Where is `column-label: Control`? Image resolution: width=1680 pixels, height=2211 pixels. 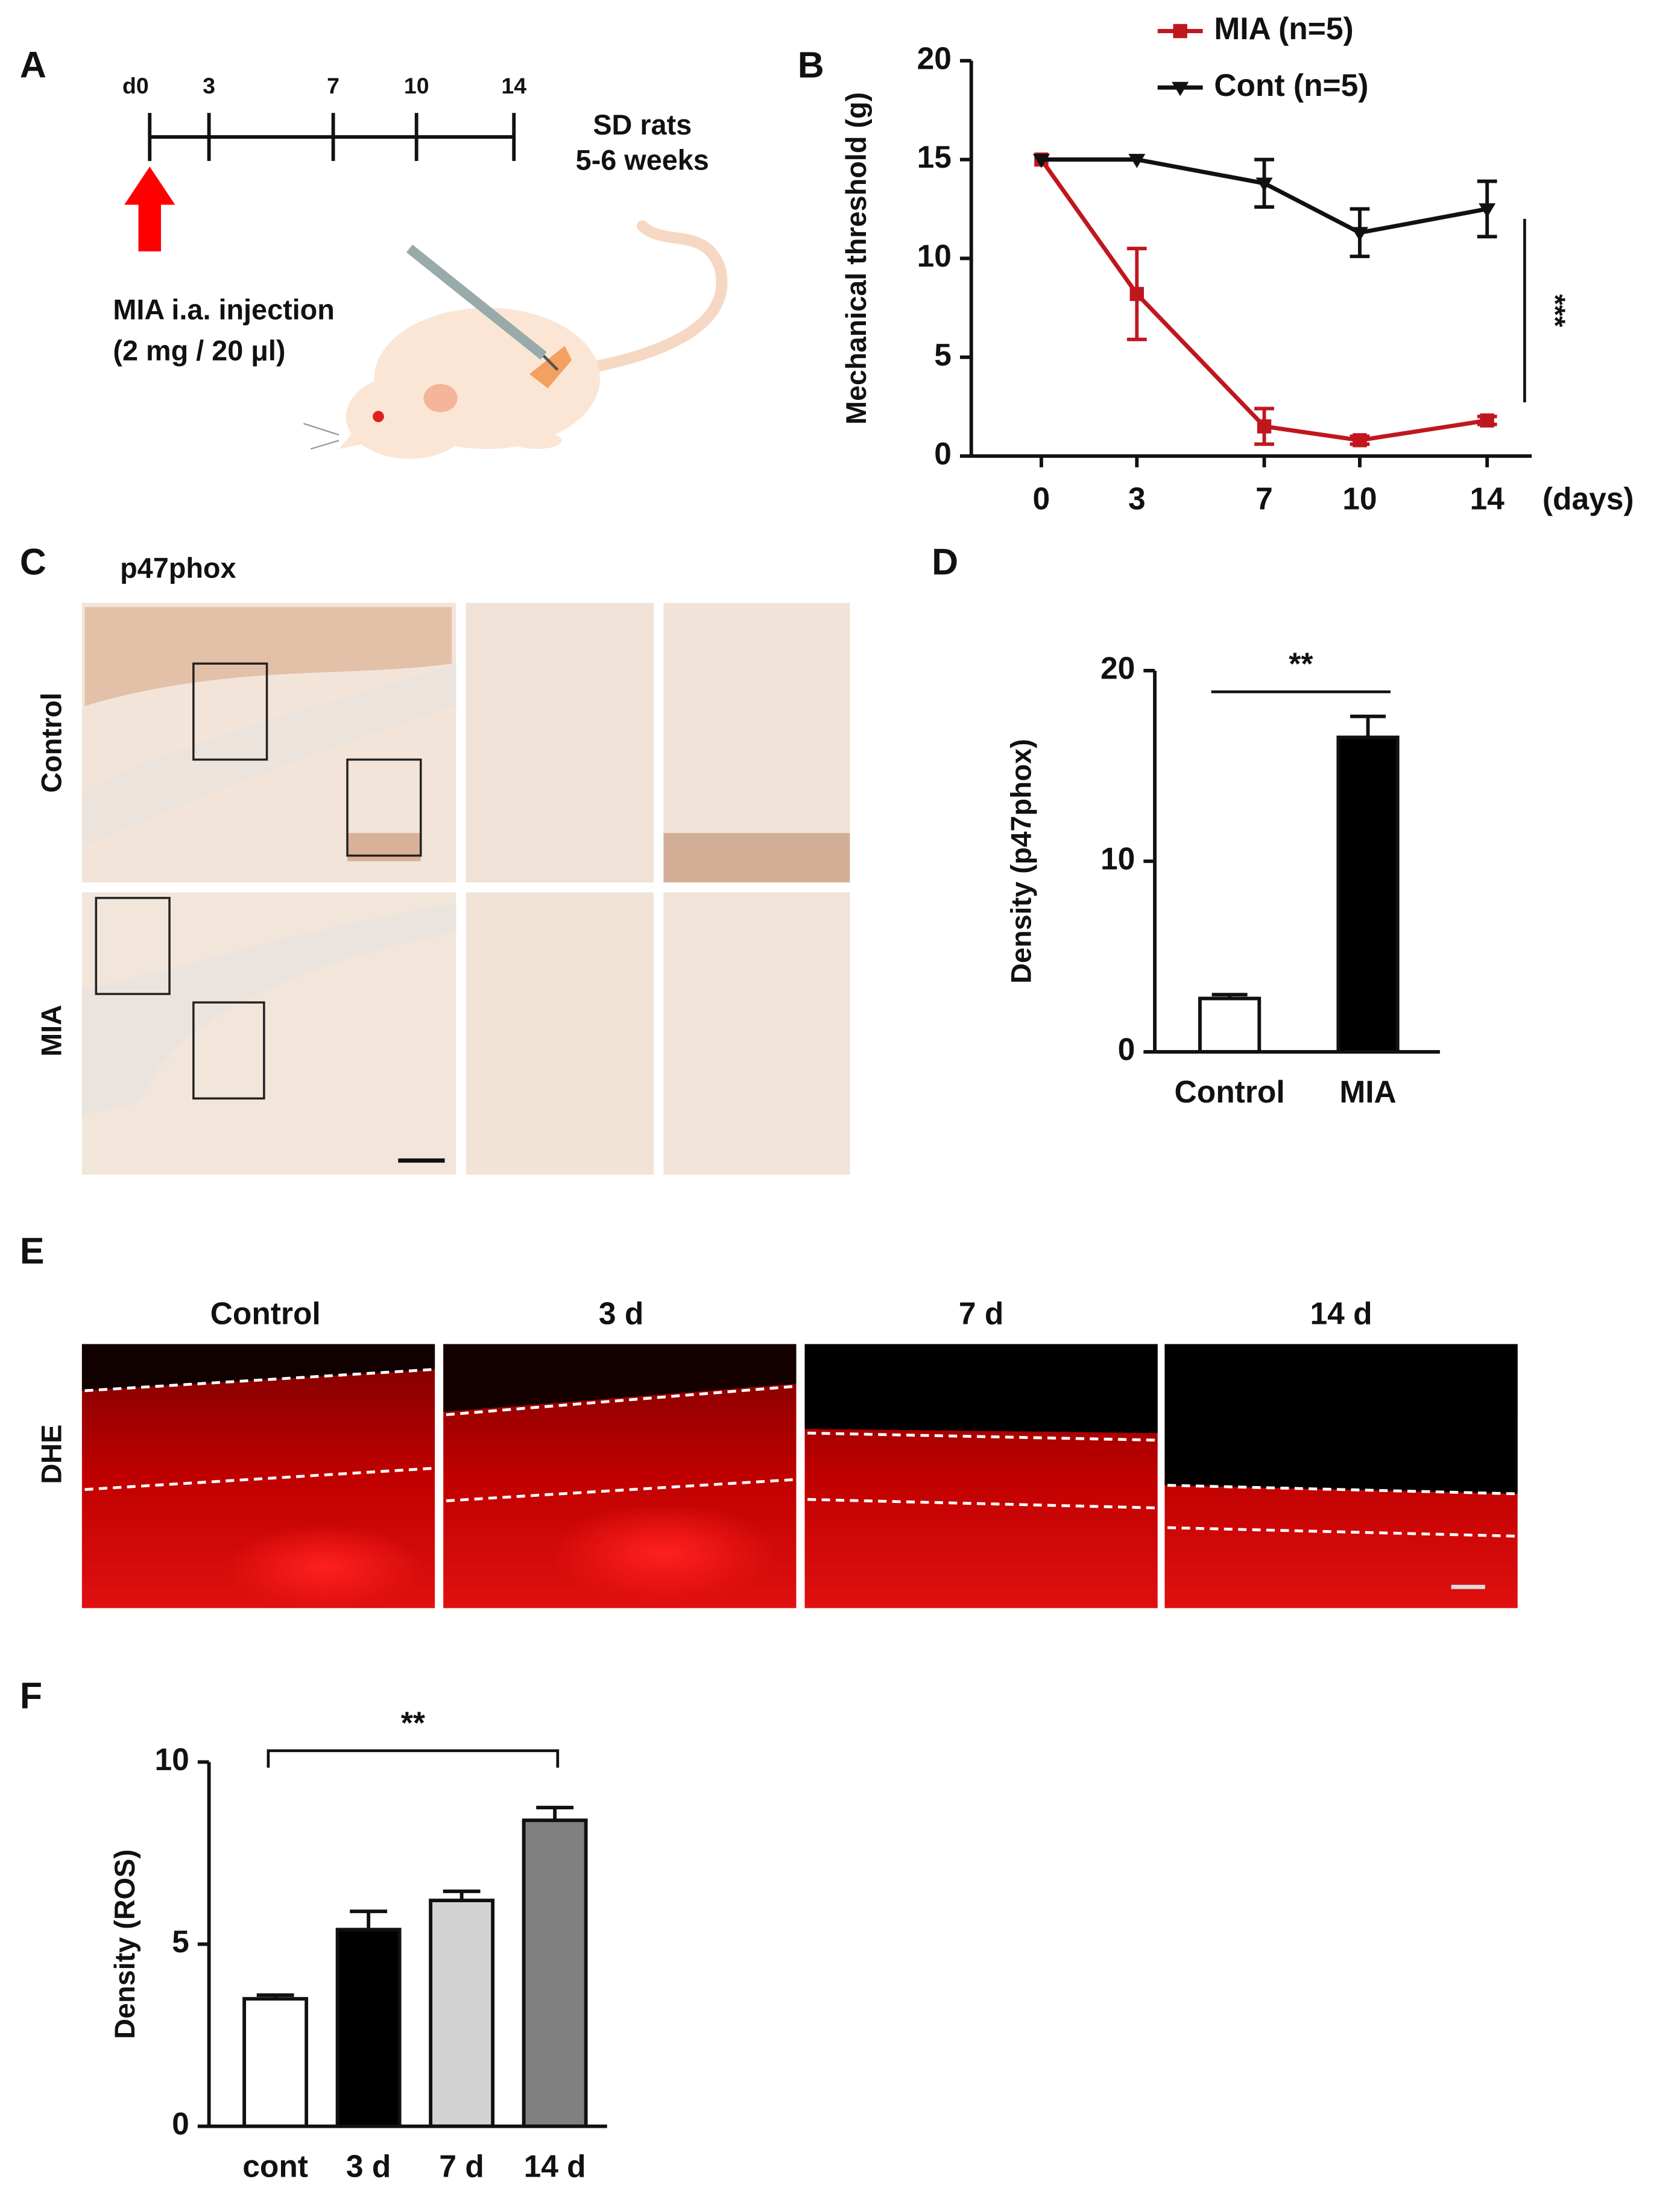
column-label: Control is located at coordinates (265, 1312).